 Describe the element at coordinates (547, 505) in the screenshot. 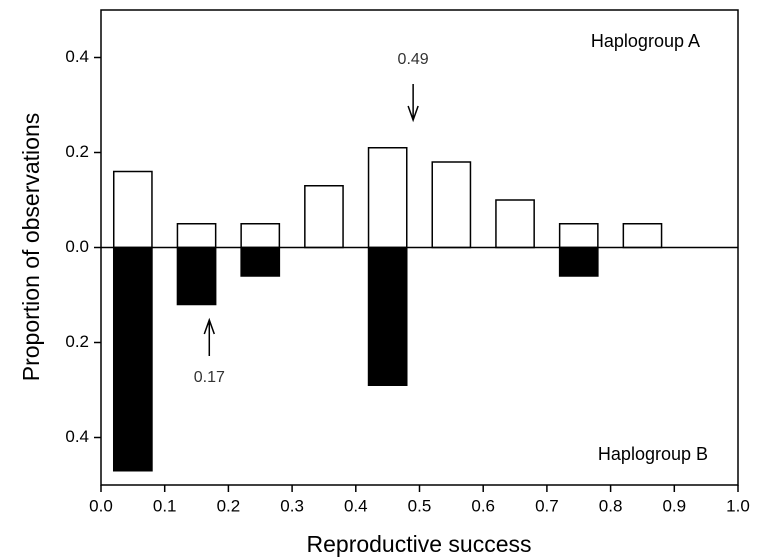

I see `x-tick-label: 0.7` at that location.